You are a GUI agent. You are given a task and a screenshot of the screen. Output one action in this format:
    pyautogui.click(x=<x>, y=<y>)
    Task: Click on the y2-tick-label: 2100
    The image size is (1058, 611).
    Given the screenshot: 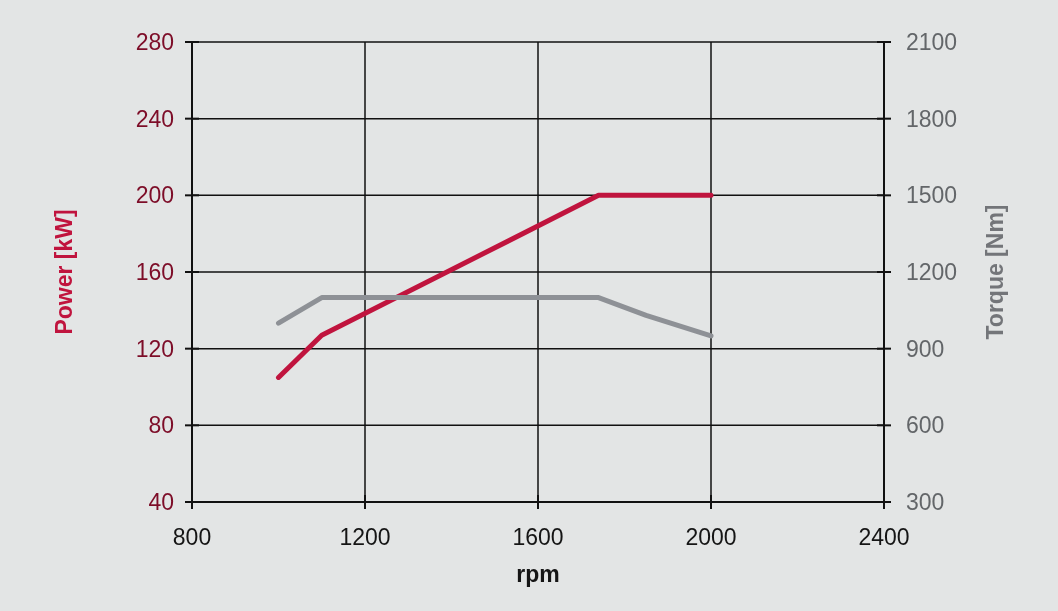 What is the action you would take?
    pyautogui.click(x=932, y=42)
    